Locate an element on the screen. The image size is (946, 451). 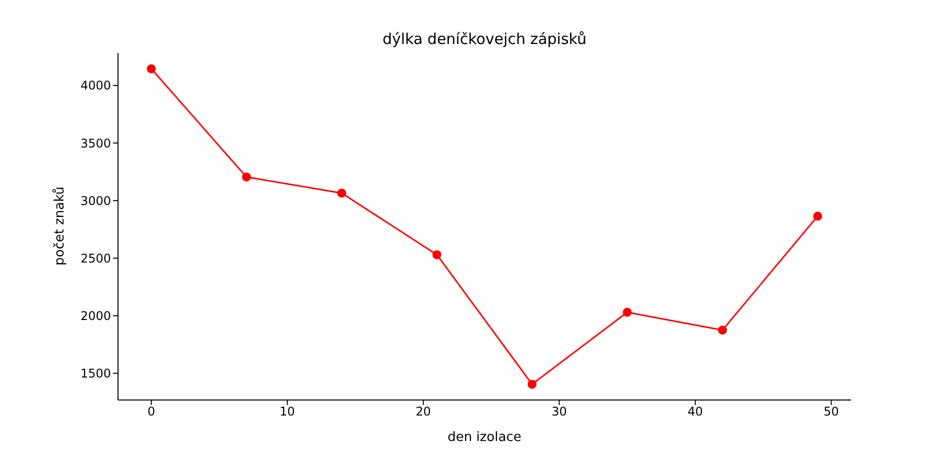
y-tick-label: 2500 is located at coordinates (95, 258).